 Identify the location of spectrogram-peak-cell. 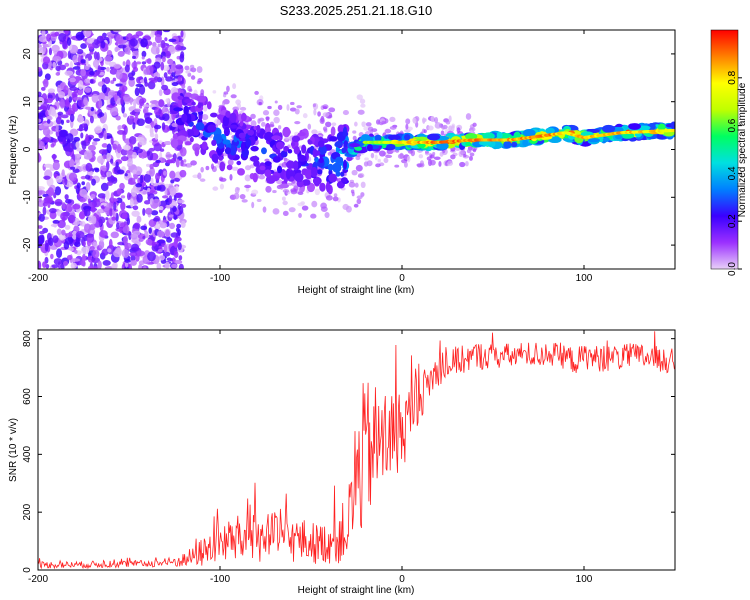
(672, 130).